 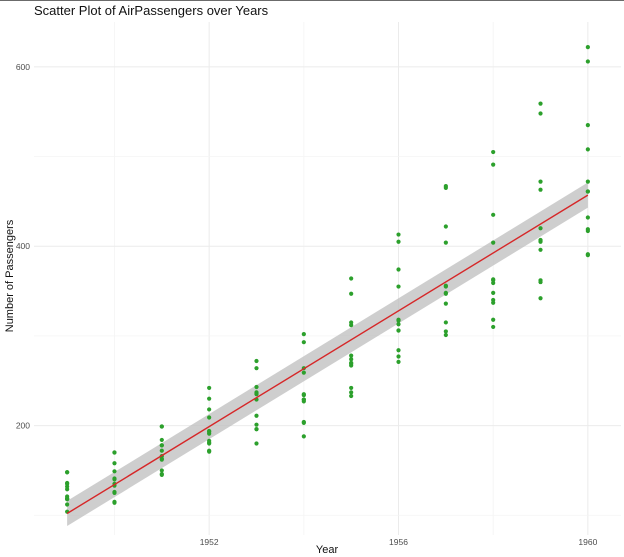 I want to click on x-tick-label: 1960, so click(x=587, y=542).